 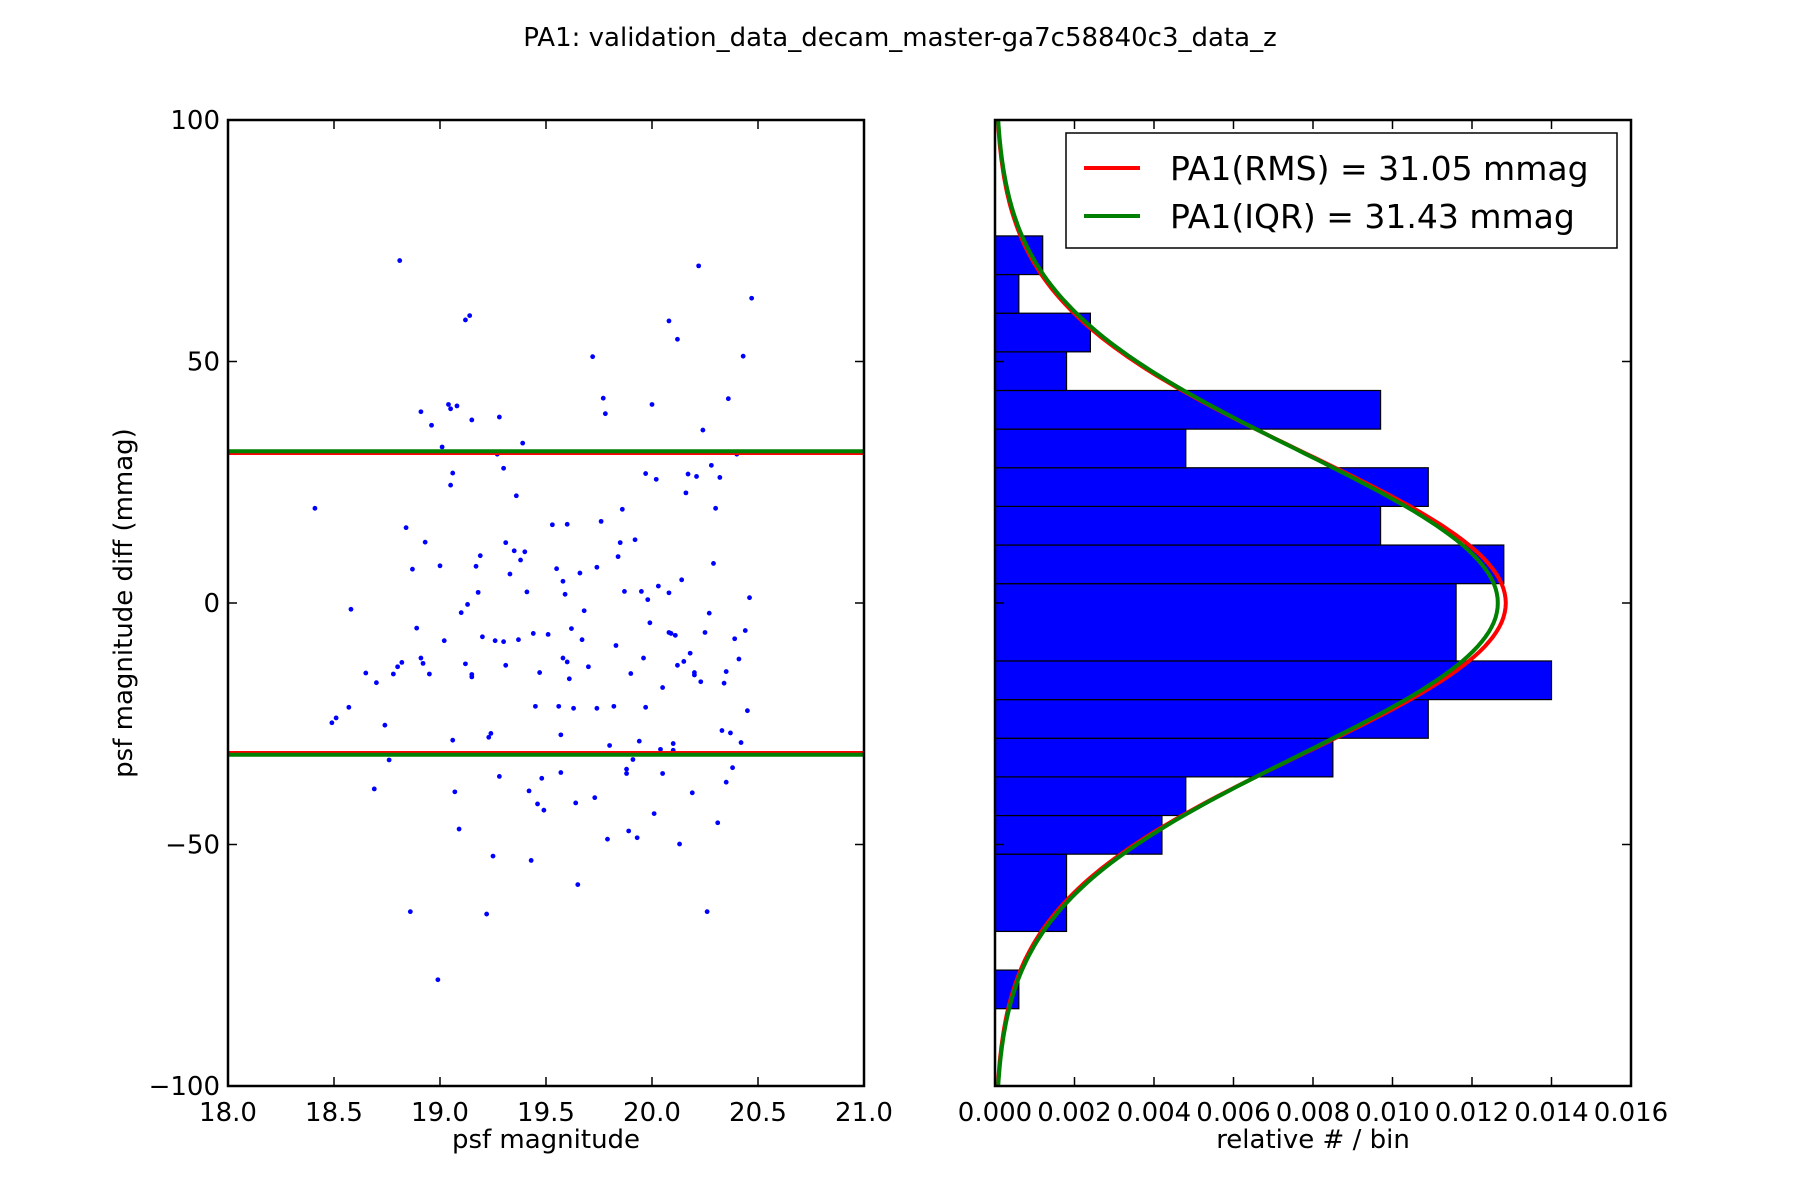 I want to click on y-tick-label: −50, so click(x=192, y=846).